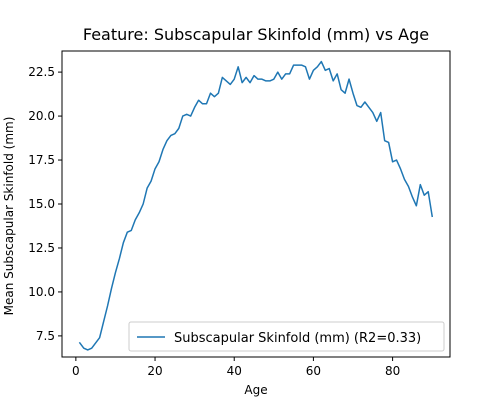 This screenshot has height=400, width=500. Describe the element at coordinates (41, 72) in the screenshot. I see `y-tick-label: 22.5` at that location.